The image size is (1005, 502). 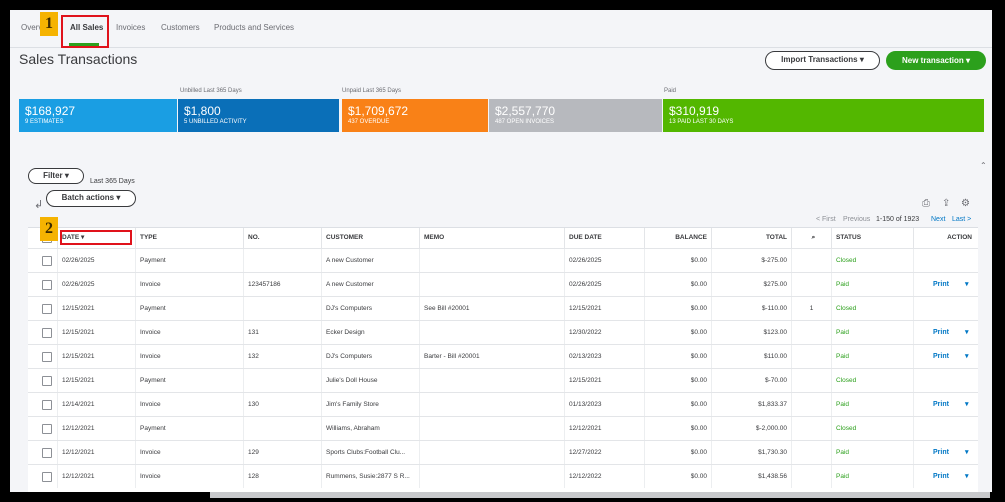 What do you see at coordinates (283, 476) in the screenshot?
I see `cell-no: 128` at bounding box center [283, 476].